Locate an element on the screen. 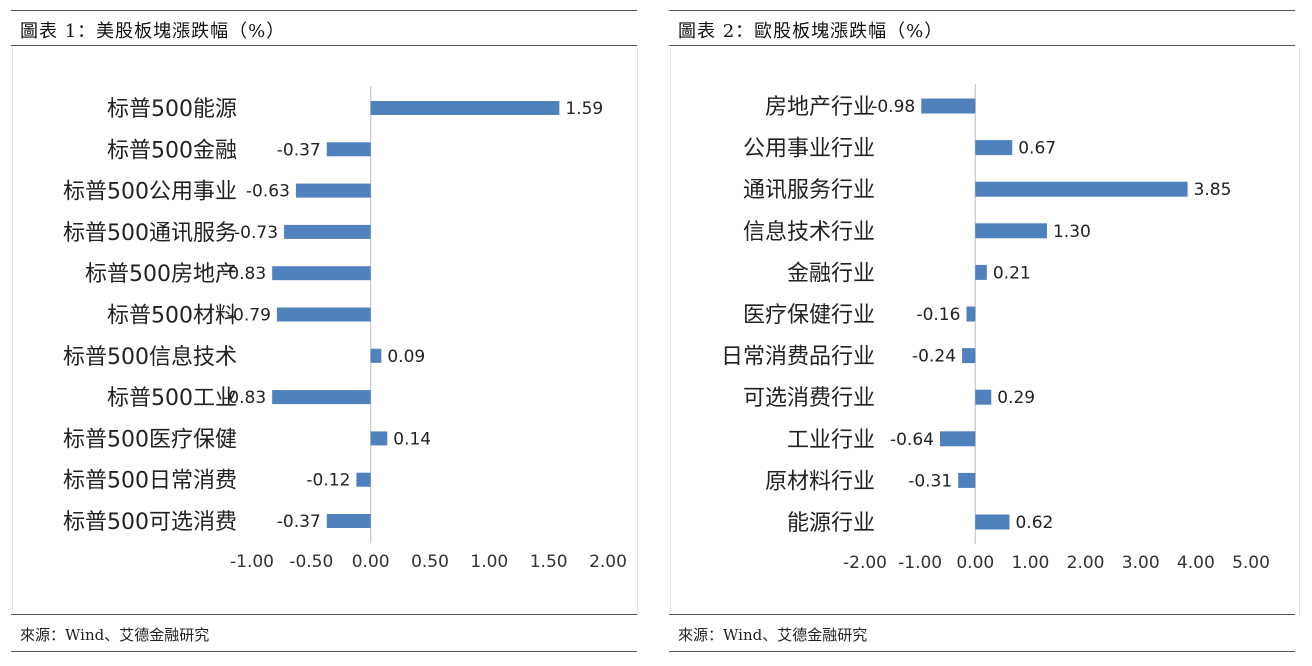 Image resolution: width=1312 pixels, height=666 pixels. x-tick-label: 5.00 is located at coordinates (1251, 563).